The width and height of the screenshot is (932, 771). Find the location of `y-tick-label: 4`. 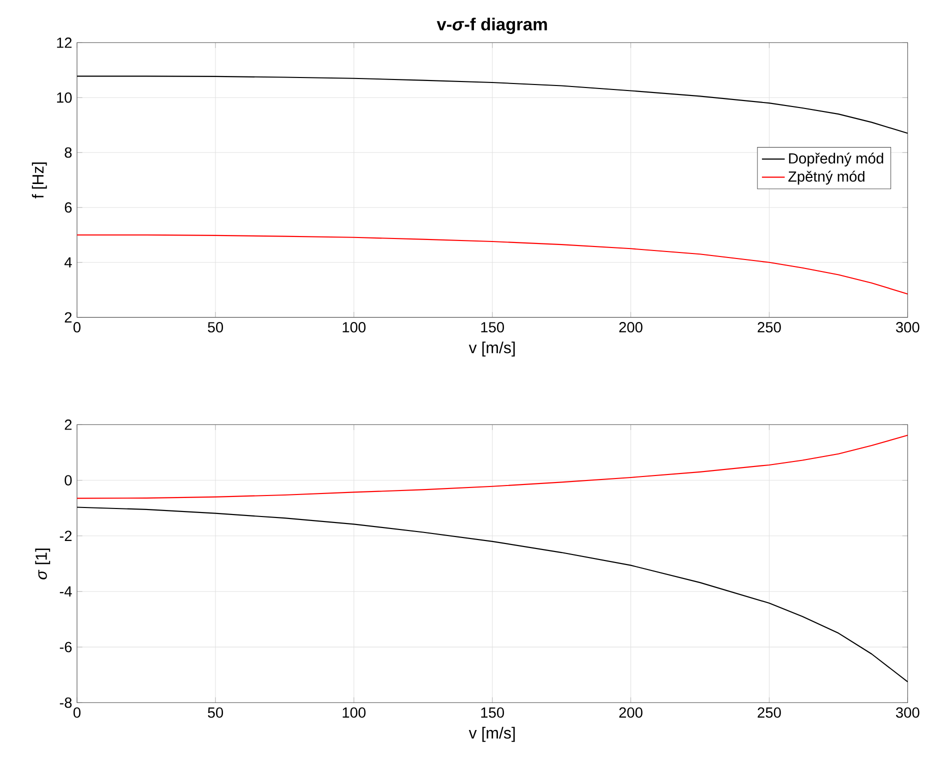

y-tick-label: 4 is located at coordinates (68, 263).